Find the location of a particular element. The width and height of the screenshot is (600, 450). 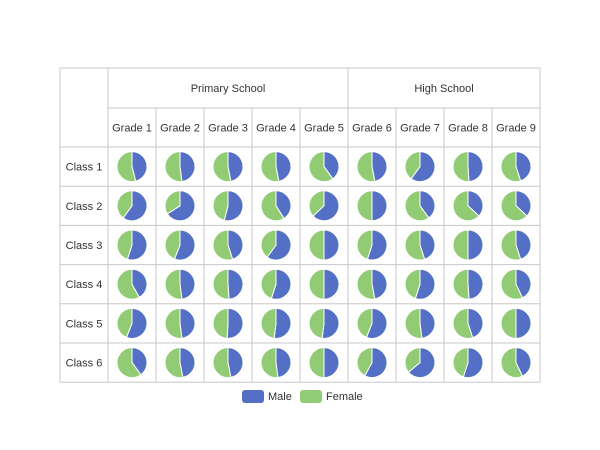

legend: Male Female is located at coordinates (302, 396).